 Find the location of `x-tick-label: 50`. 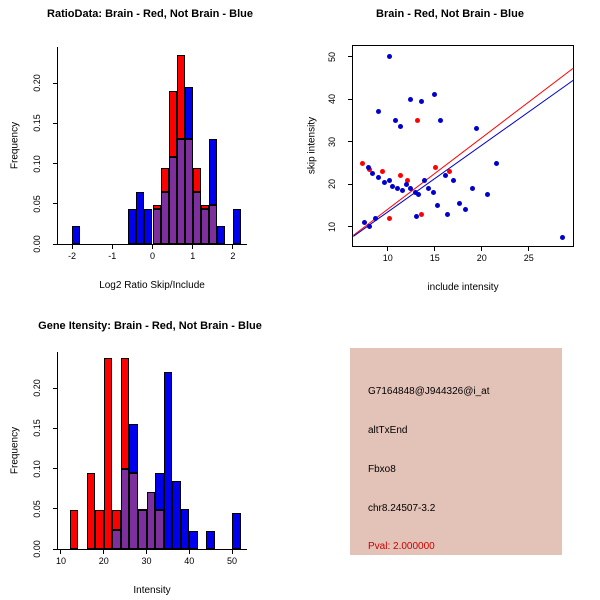

x-tick-label: 50 is located at coordinates (232, 561).